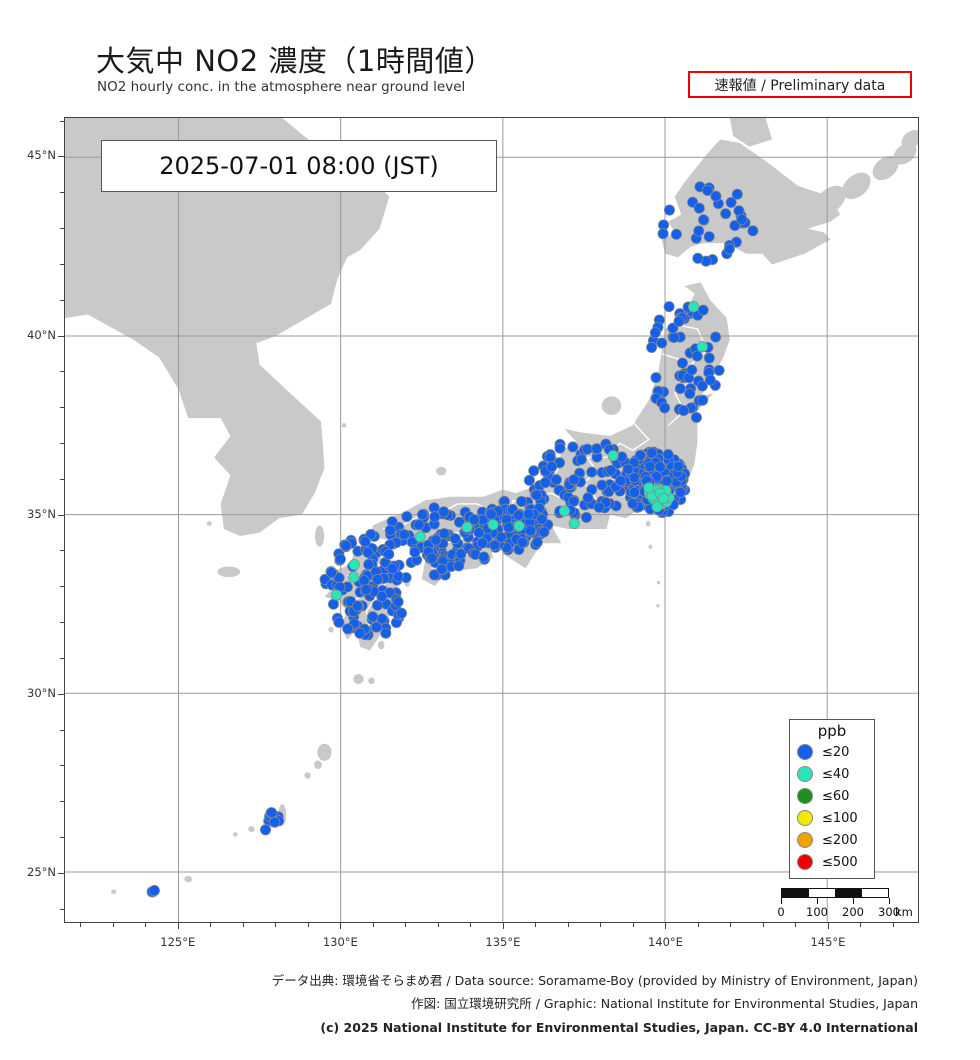 The image size is (980, 1060). Describe the element at coordinates (836, 752) in the screenshot. I see `legend-item-label: ≤20` at that location.